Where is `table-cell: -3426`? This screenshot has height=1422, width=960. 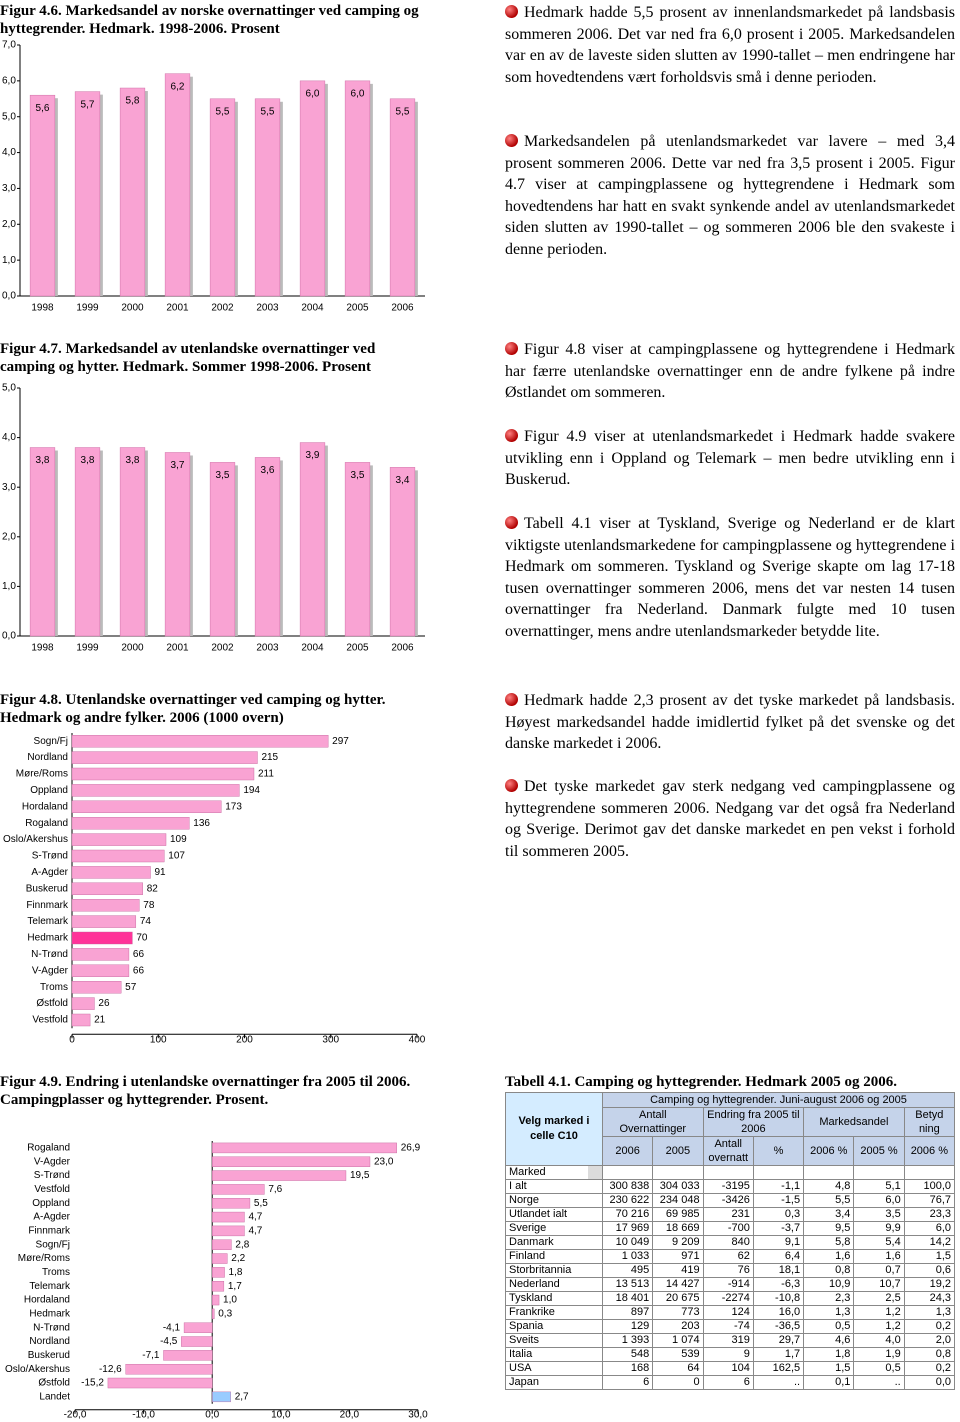 table-cell: -3426 is located at coordinates (728, 1200).